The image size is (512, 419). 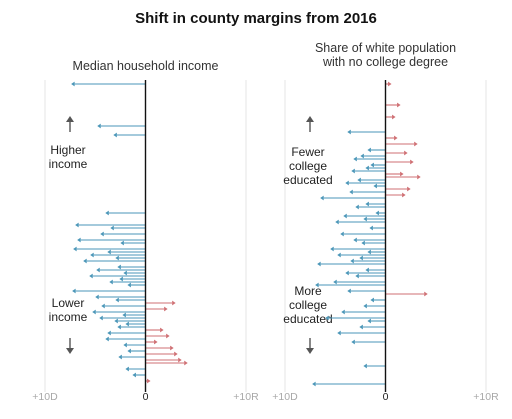 What do you see at coordinates (308, 305) in the screenshot?
I see `bottom-direction-label-line-2: college` at bounding box center [308, 305].